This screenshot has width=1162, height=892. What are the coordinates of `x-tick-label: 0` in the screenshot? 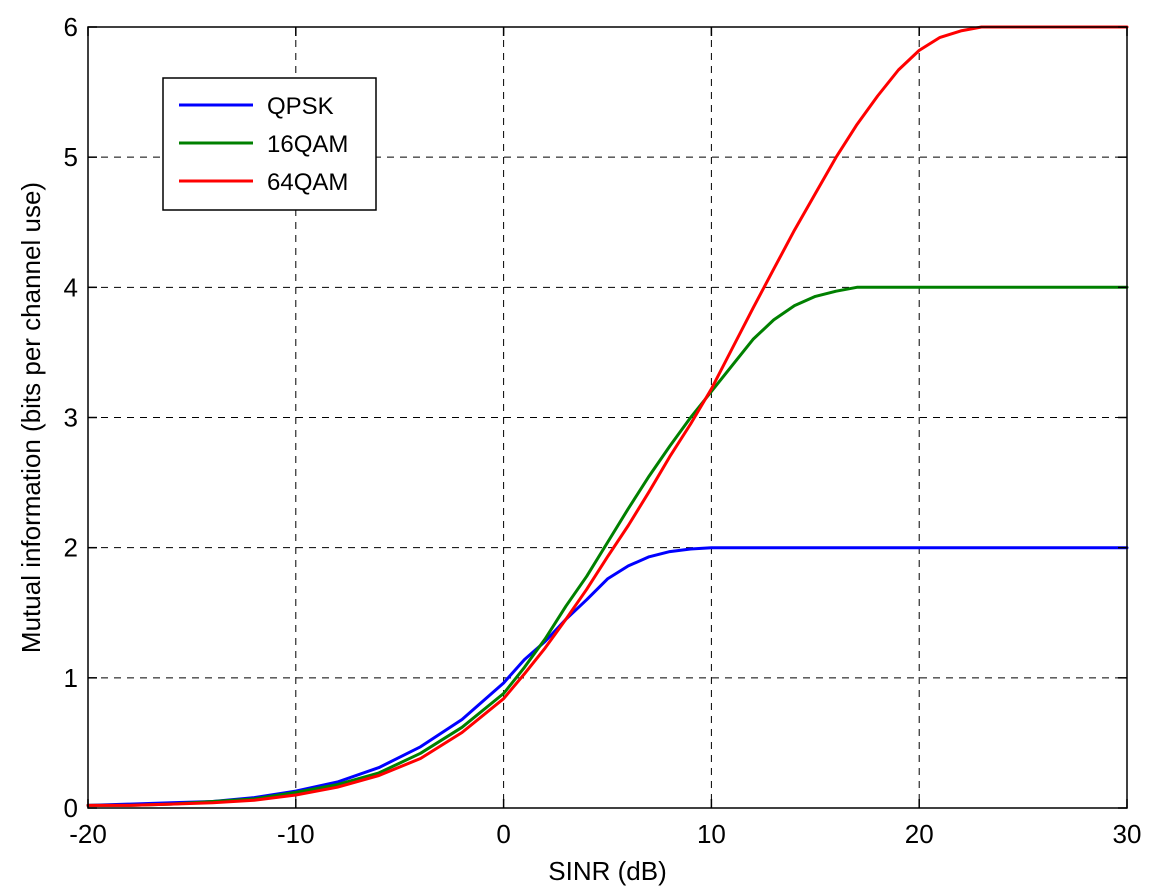 It's located at (503, 834).